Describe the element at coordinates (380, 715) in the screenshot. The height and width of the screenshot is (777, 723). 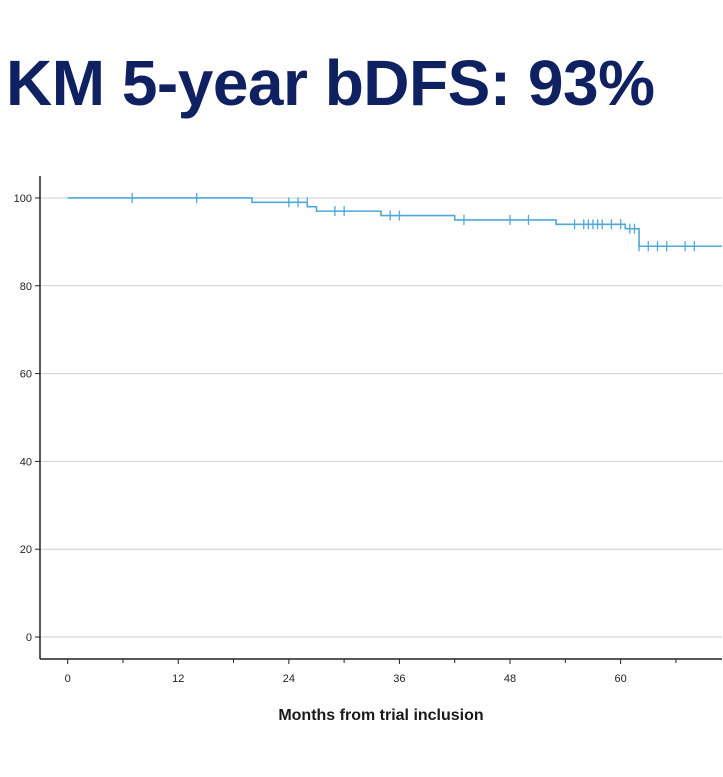
I see `x-axis-label: Months from trial inclusion` at that location.